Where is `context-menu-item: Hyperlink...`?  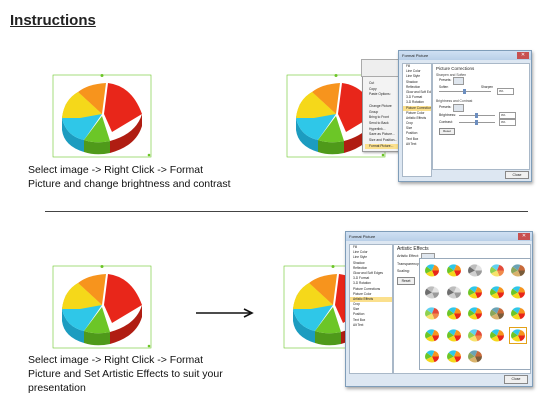
context-menu-item: Hyperlink... is located at coordinates (377, 128).